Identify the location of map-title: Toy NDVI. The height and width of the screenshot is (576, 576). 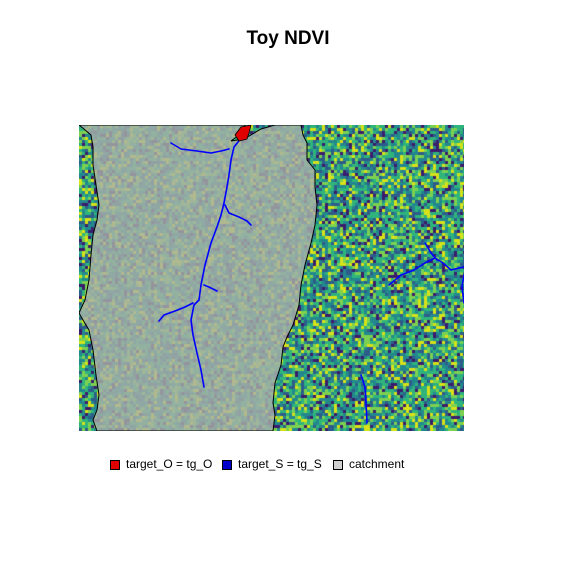
(288, 38).